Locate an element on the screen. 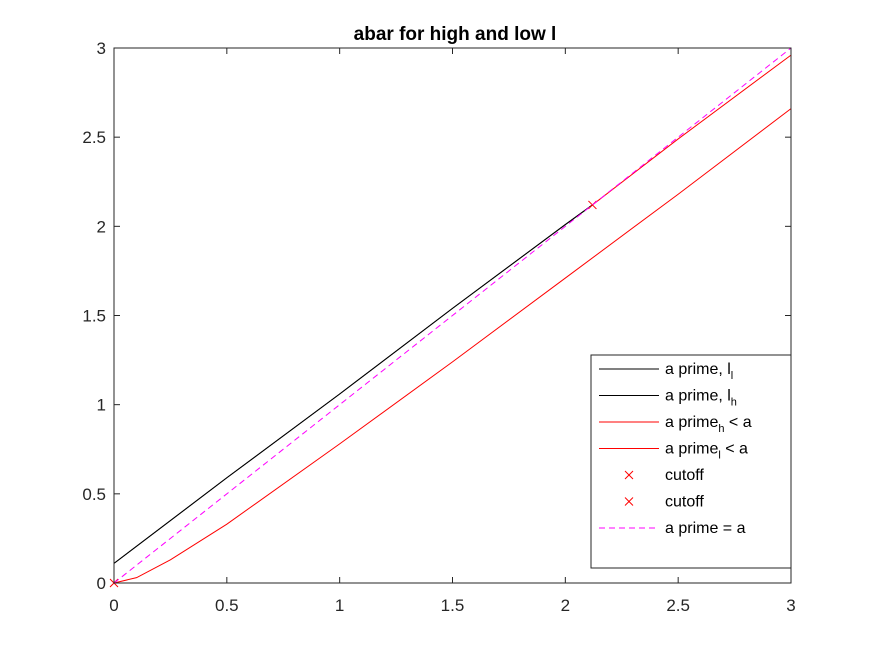  legend-label-main: a prime = a is located at coordinates (705, 528).